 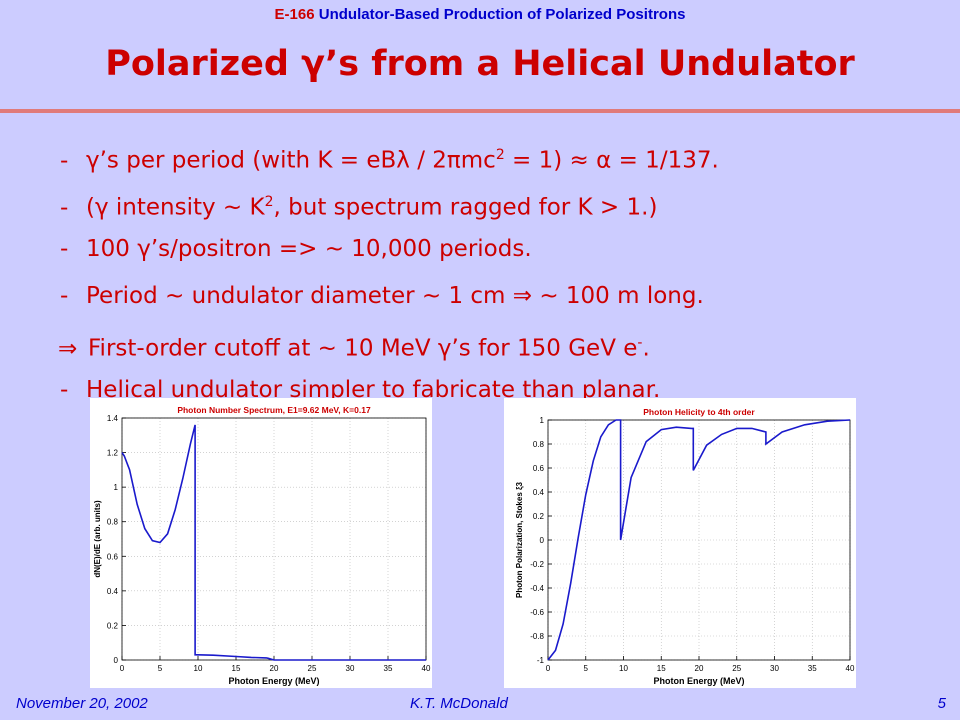 What do you see at coordinates (699, 412) in the screenshot?
I see `chart-title: Photon Helicity to 4th order` at bounding box center [699, 412].